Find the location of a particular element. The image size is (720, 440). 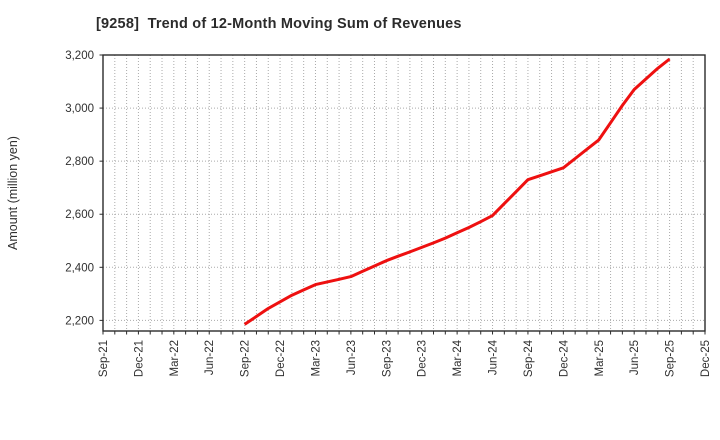

y-tick-label: 2,400 is located at coordinates (79, 268).